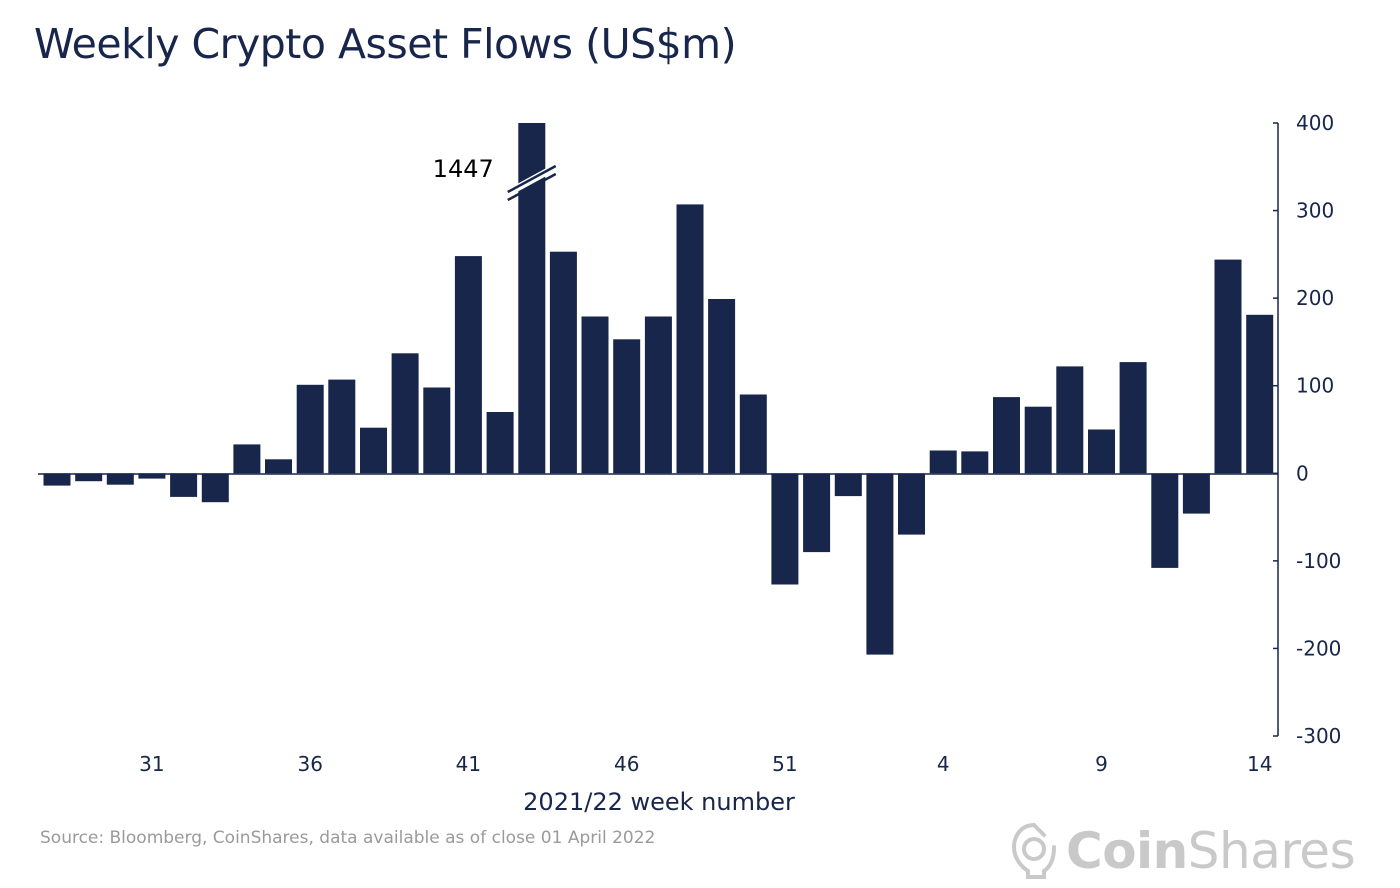  What do you see at coordinates (1315, 298) in the screenshot?
I see `y-tick-label: 200` at bounding box center [1315, 298].